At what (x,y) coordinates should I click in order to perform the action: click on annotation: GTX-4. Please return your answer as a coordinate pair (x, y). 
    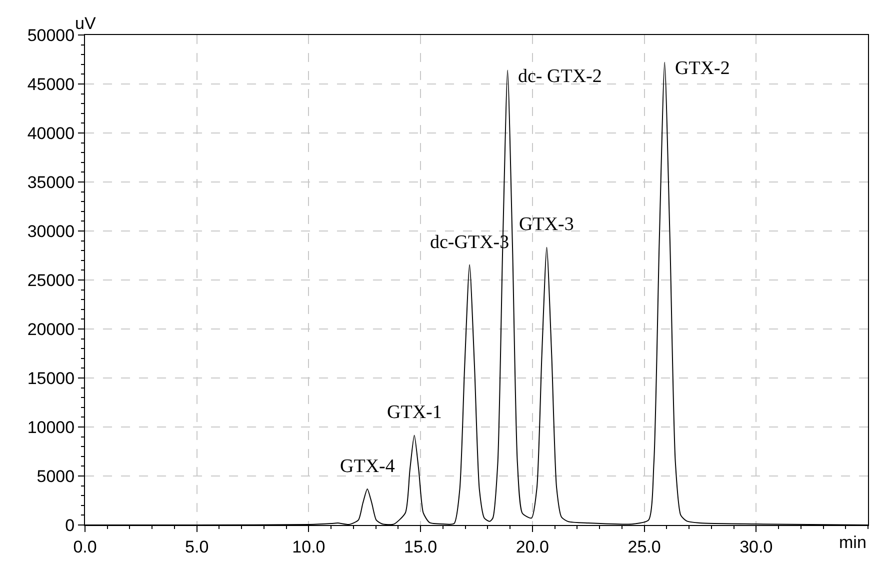
    Looking at the image, I should click on (368, 466).